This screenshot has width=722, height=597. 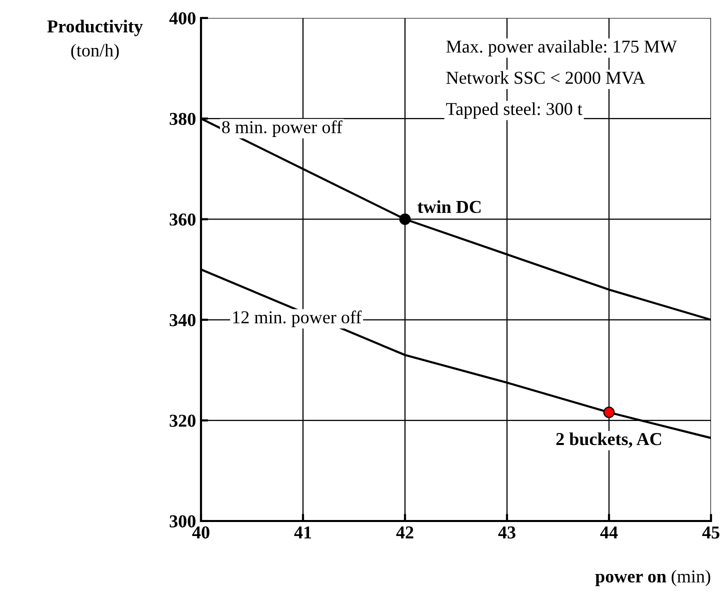 I want to click on y-tick-label: 340, so click(x=183, y=320).